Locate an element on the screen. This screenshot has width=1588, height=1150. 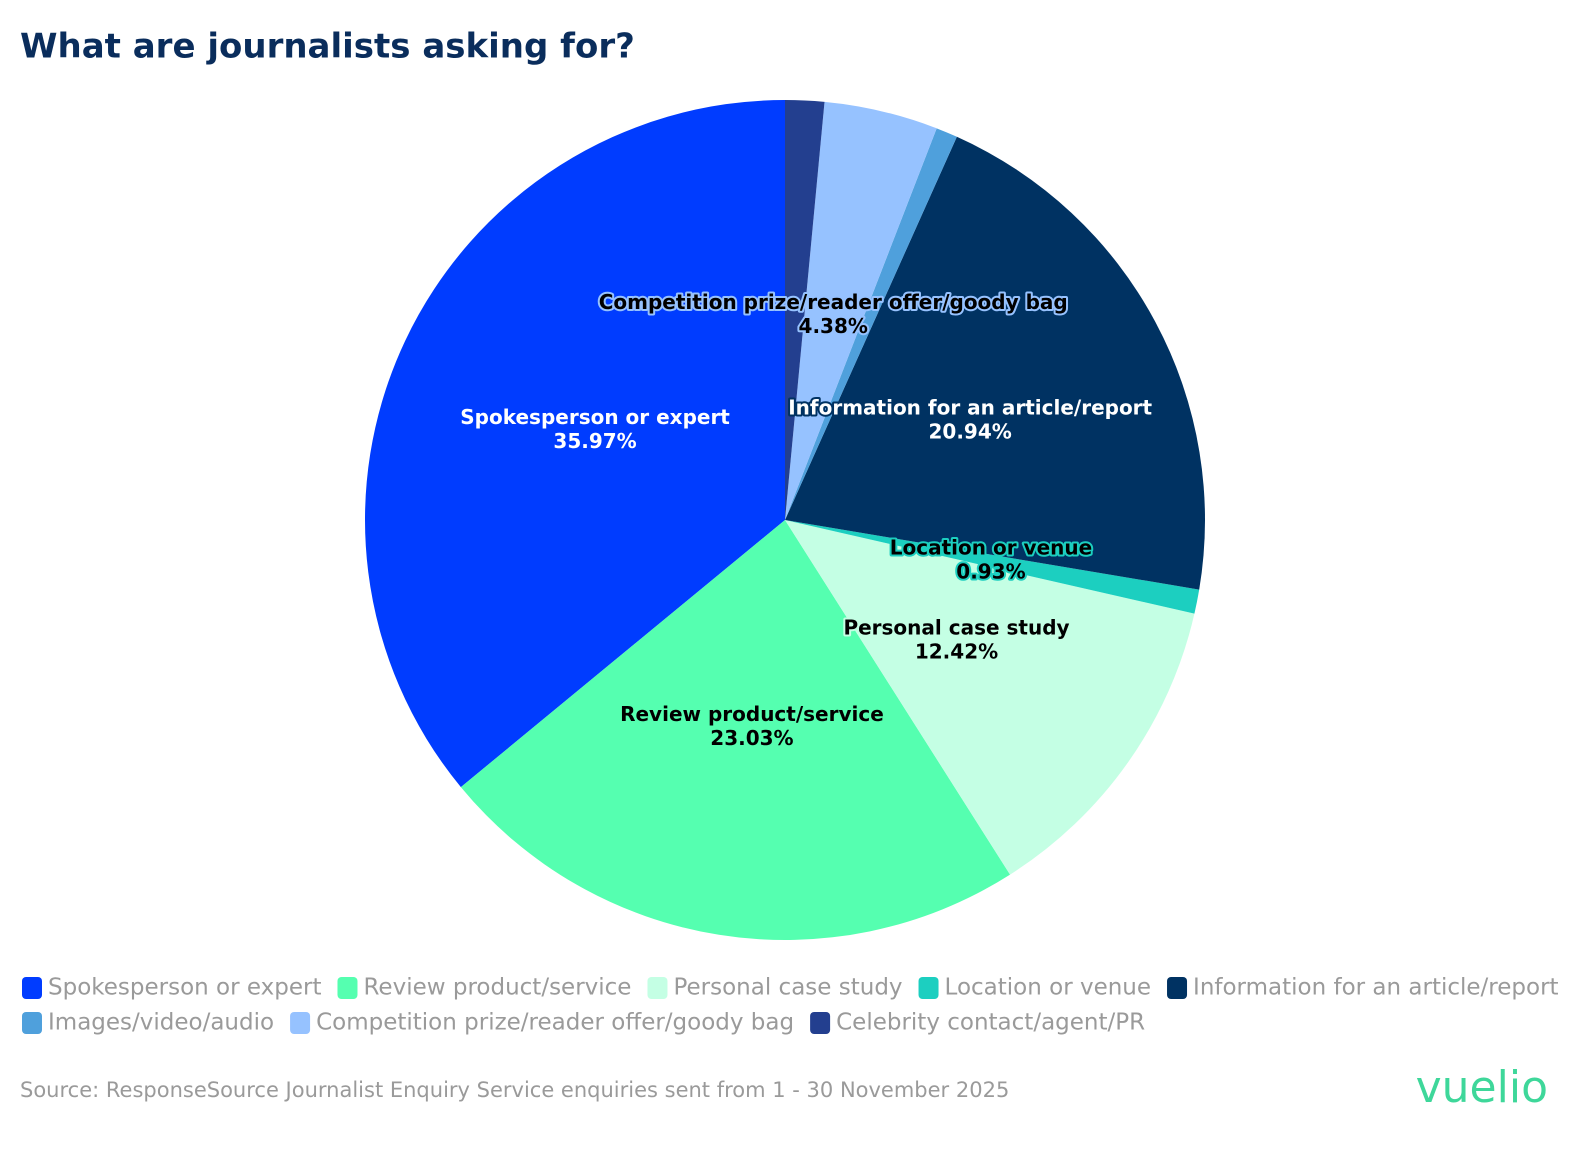
slice-value: 0.93% is located at coordinates (990, 571).